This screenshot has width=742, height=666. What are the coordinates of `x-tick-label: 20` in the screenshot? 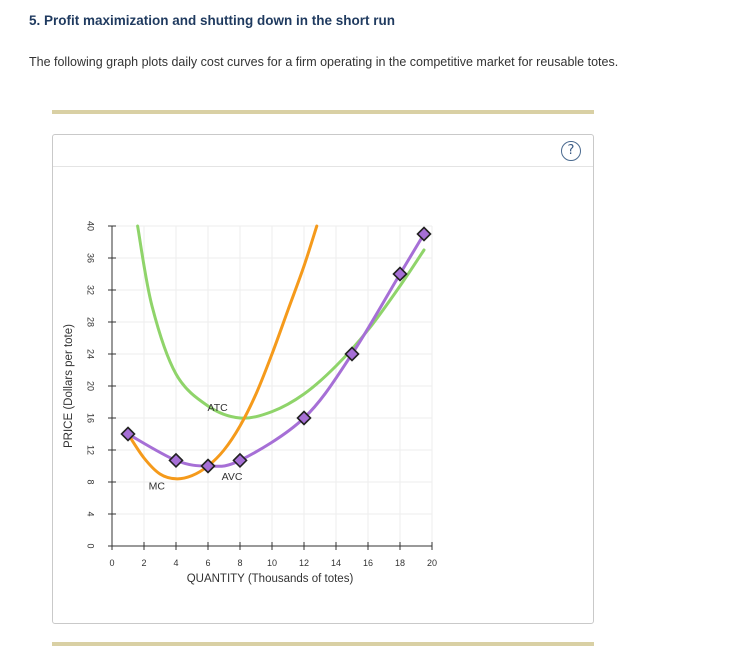 It's located at (432, 563).